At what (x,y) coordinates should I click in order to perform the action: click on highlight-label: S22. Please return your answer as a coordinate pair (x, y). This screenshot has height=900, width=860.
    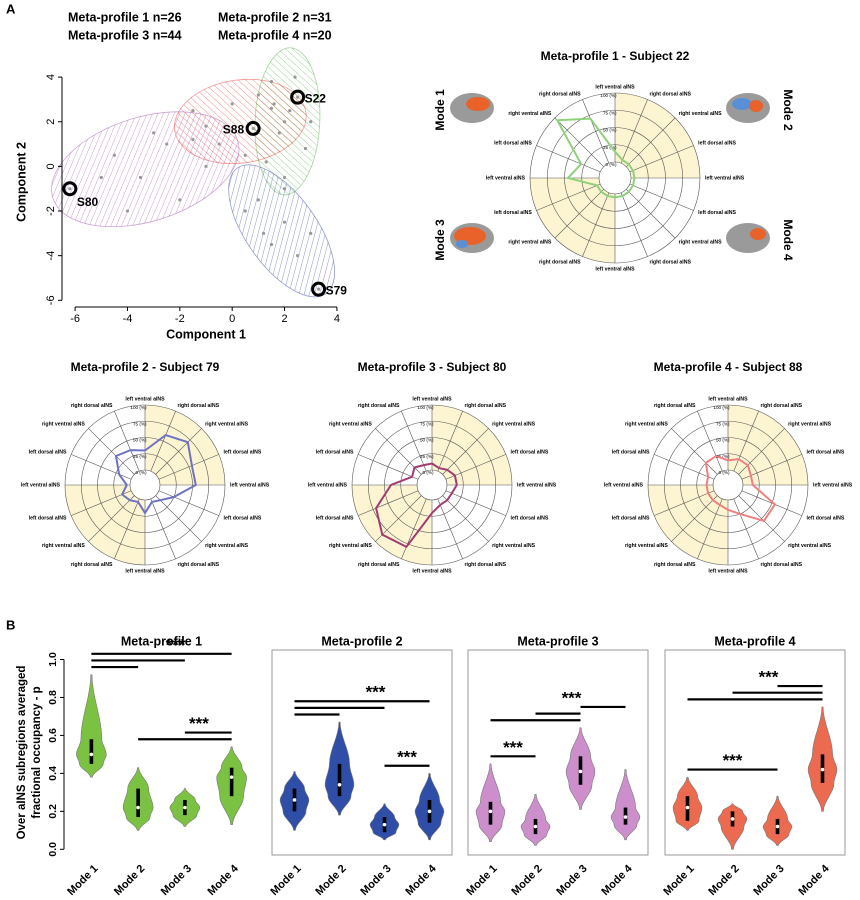
    Looking at the image, I should click on (316, 98).